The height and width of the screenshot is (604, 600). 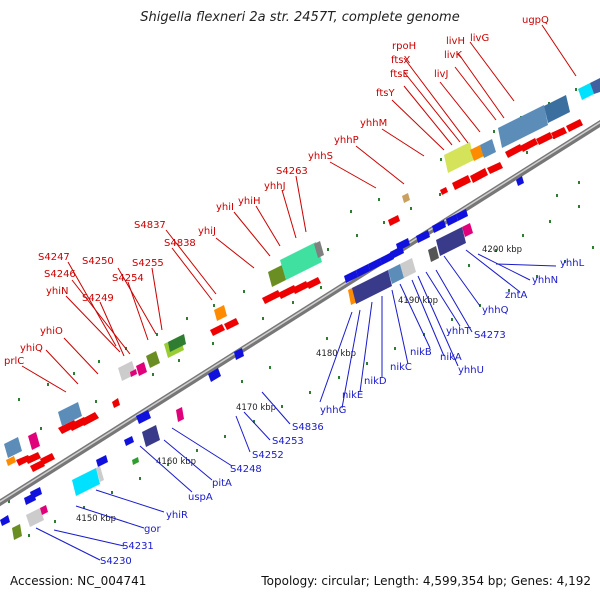 What do you see at coordinates (308, 427) in the screenshot?
I see `gene-label: S4836` at bounding box center [308, 427].